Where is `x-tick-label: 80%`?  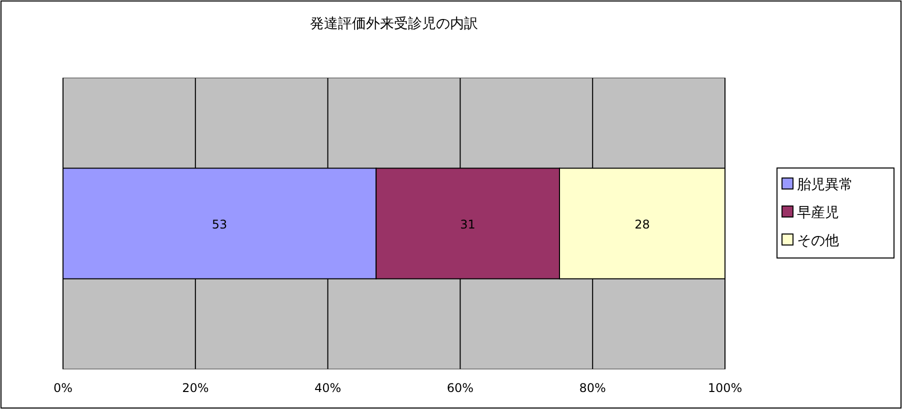 x-tick-label: 80% is located at coordinates (592, 388).